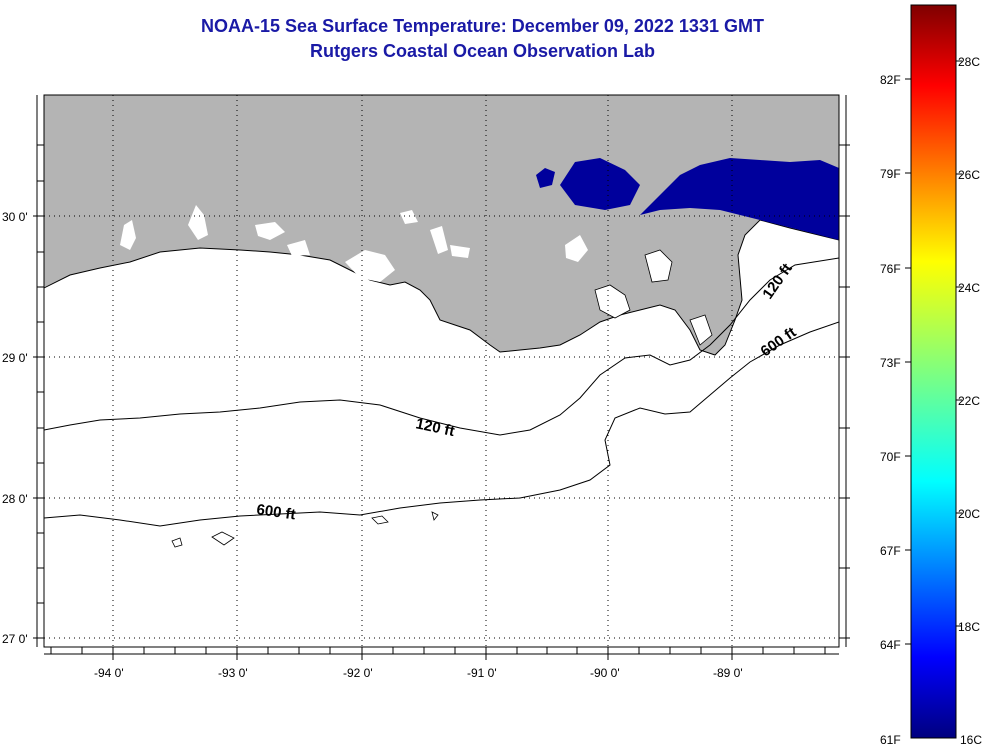 The height and width of the screenshot is (754, 992). Describe the element at coordinates (409, 217) in the screenshot. I see `lake-pontchartrain-west` at that location.